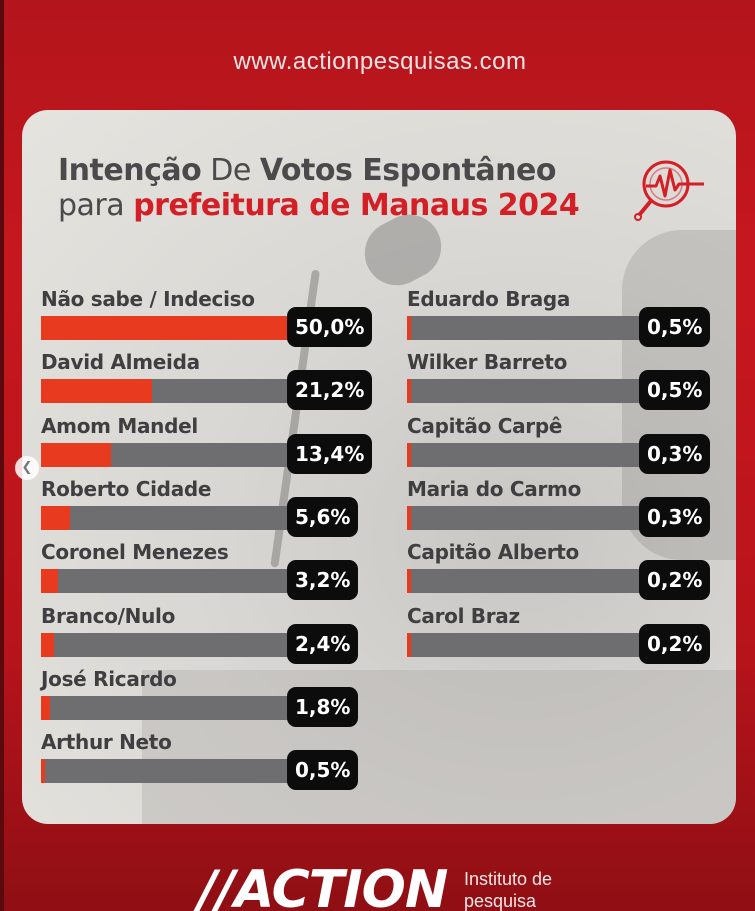 This screenshot has height=911, width=755. What do you see at coordinates (463, 615) in the screenshot?
I see `bar-label: Carol Braz` at bounding box center [463, 615].